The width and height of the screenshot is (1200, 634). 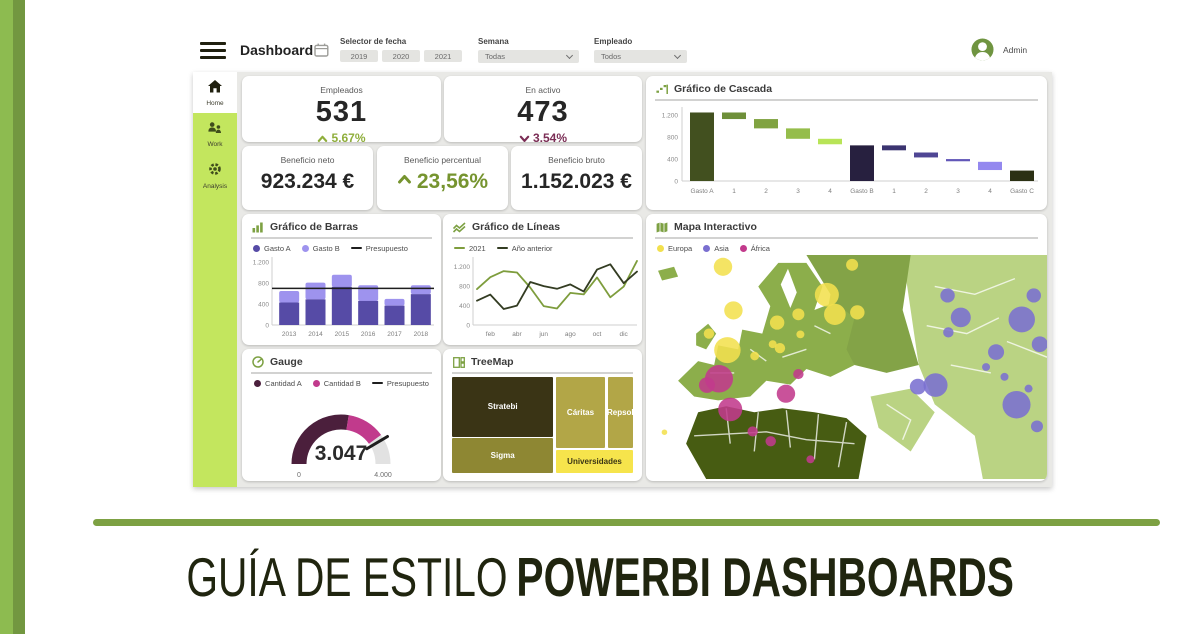 I want to click on employee-select: Todos, so click(x=640, y=56).